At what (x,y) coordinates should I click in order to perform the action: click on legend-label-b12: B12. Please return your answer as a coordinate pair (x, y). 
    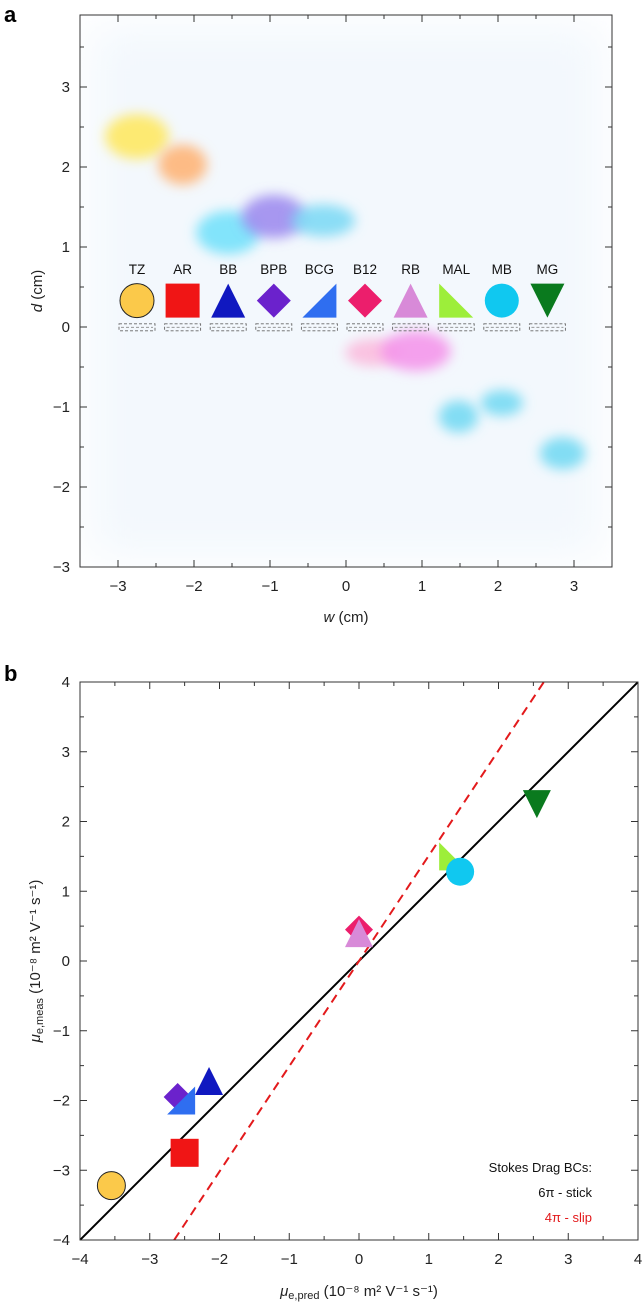
    Looking at the image, I should click on (365, 269).